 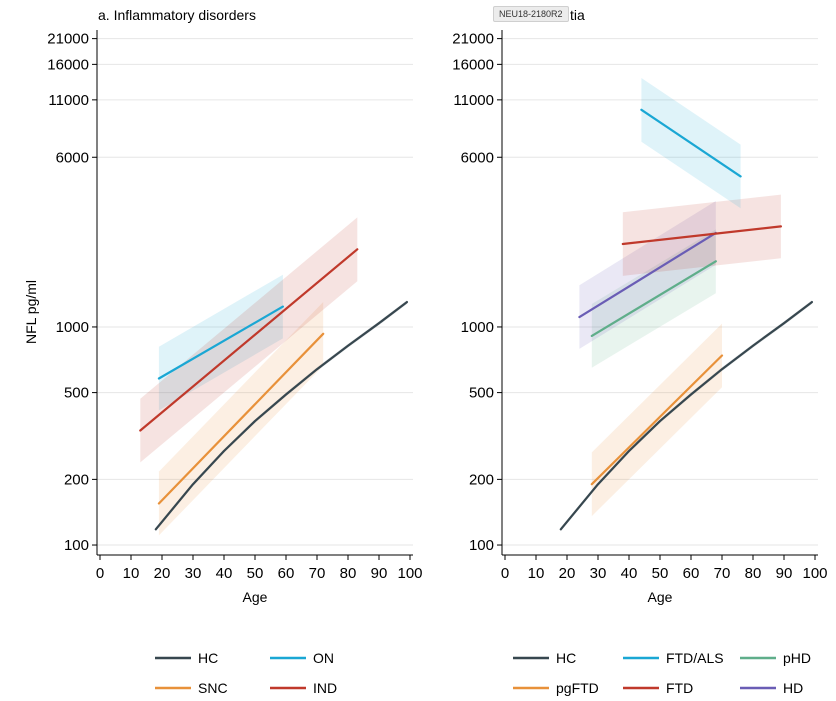 I want to click on series-line-ftd-als, so click(x=691, y=143).